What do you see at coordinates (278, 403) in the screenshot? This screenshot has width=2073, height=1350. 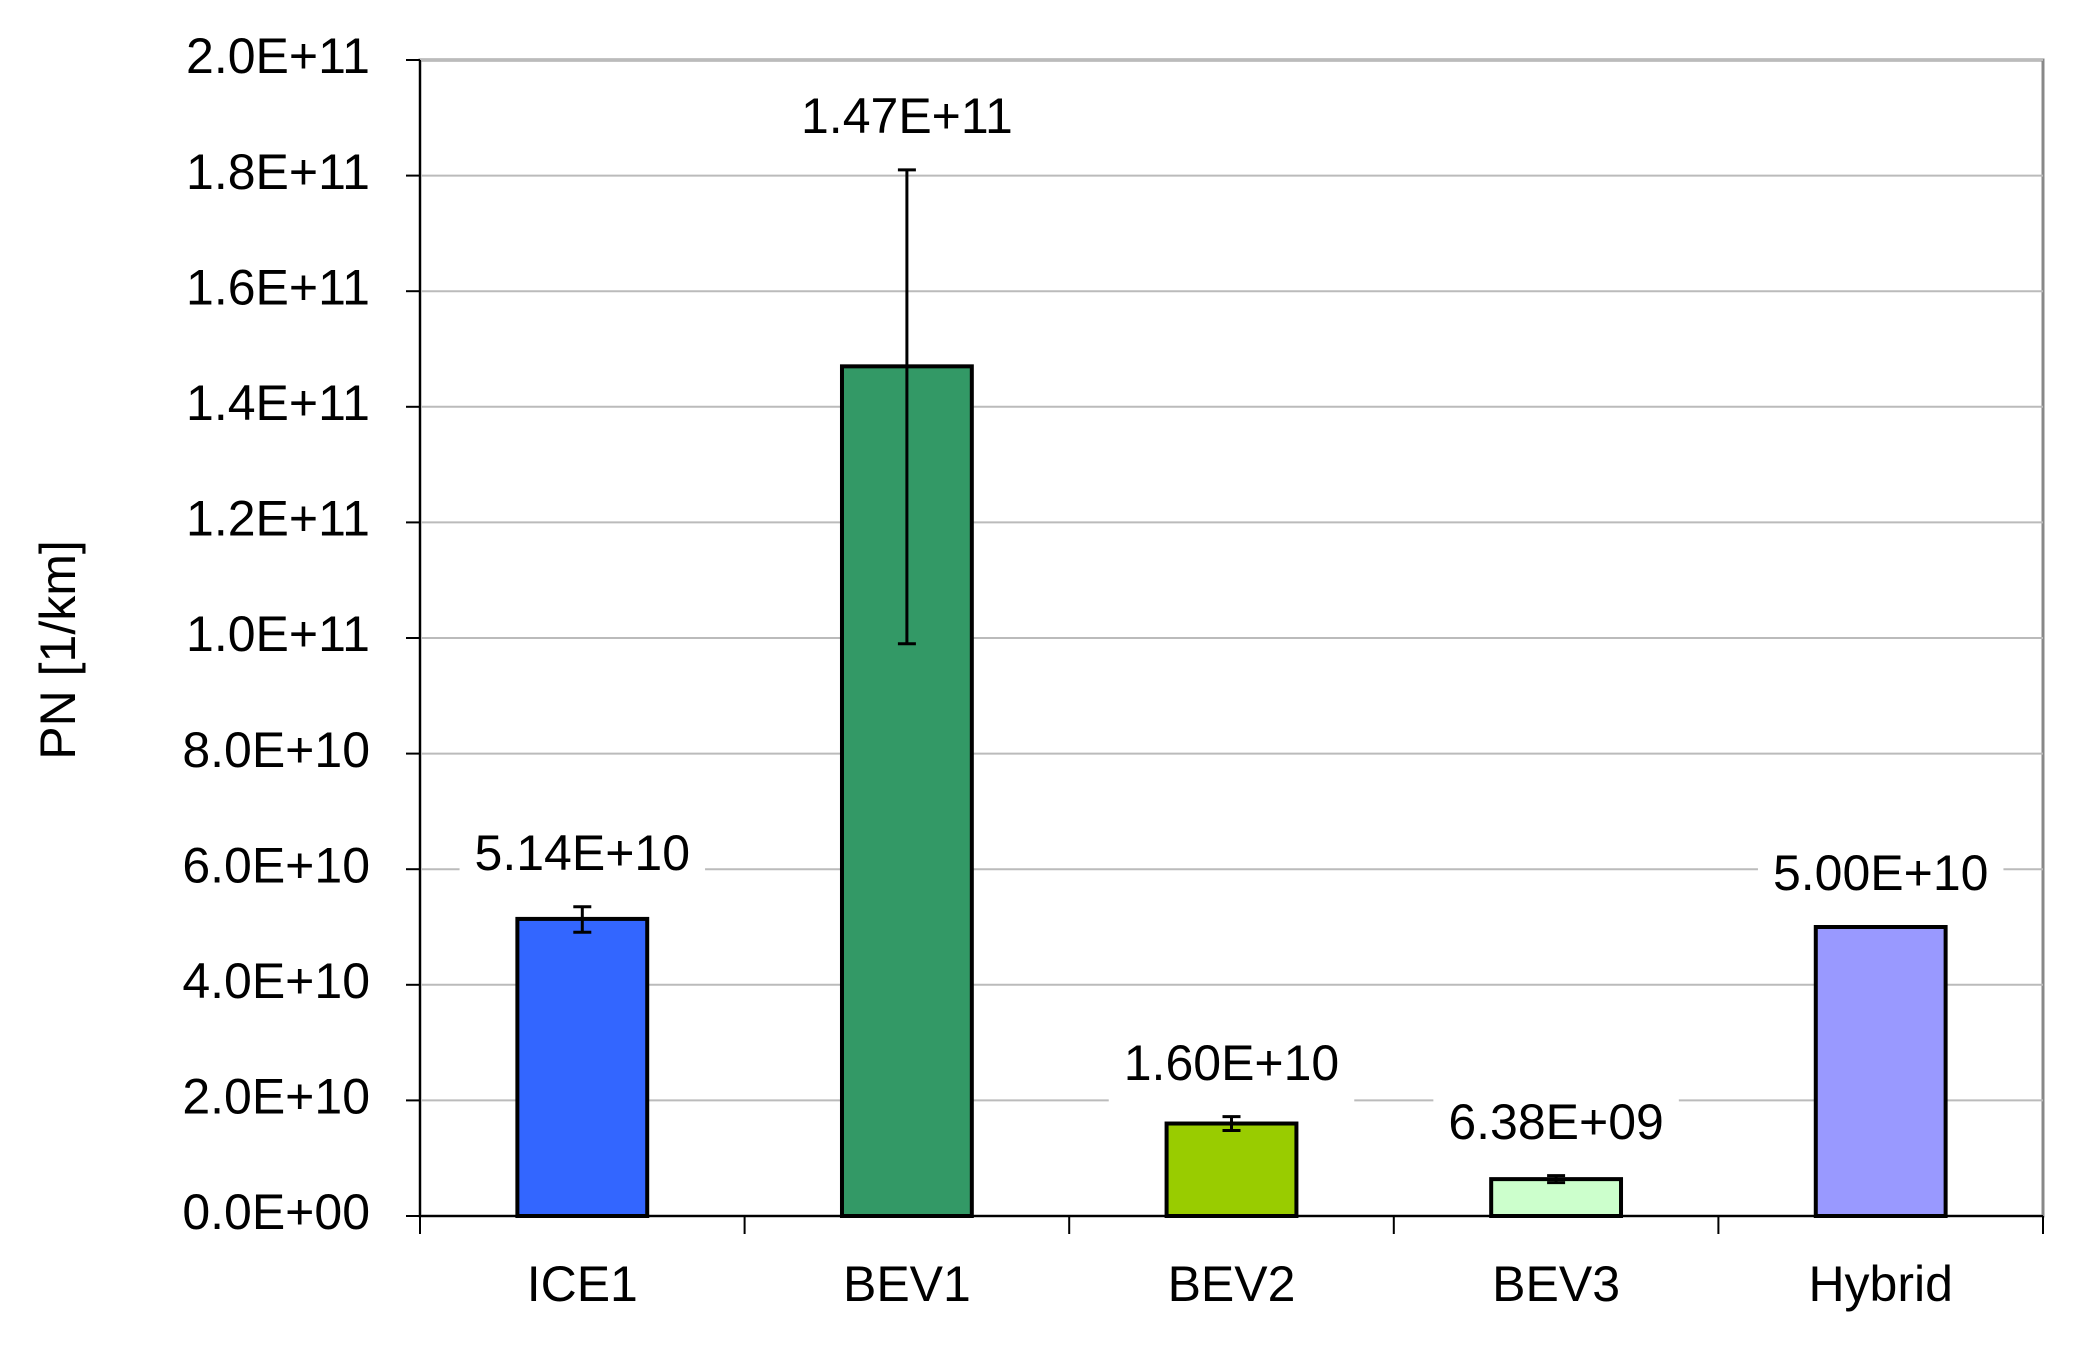 I see `y-tick-label: 1.4E+11` at bounding box center [278, 403].